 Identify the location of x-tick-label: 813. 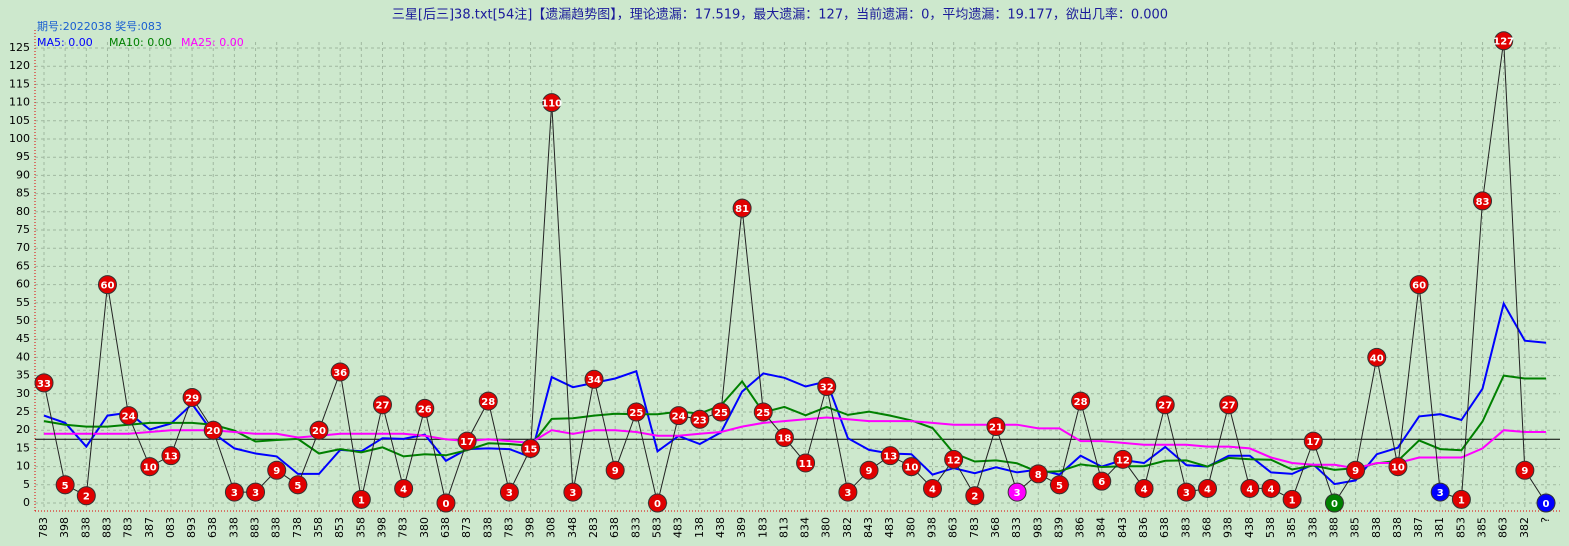
(783, 527).